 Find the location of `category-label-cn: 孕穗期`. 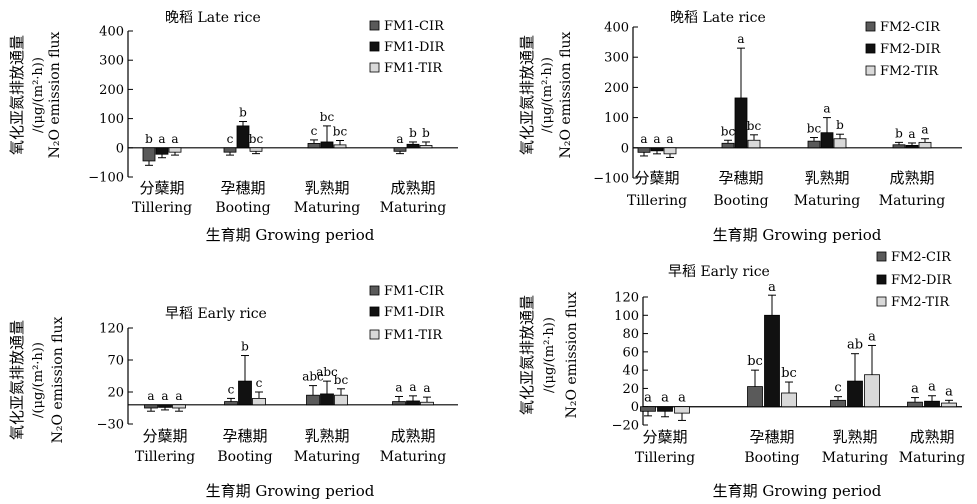

category-label-cn: 孕穗期 is located at coordinates (244, 436).